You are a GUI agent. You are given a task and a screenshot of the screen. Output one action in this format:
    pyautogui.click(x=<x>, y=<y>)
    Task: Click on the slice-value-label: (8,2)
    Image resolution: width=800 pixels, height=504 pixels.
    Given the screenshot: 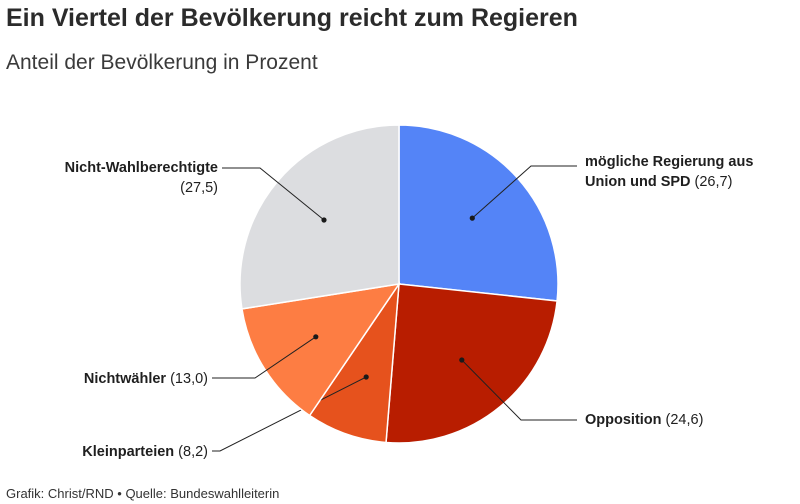 What is the action you would take?
    pyautogui.click(x=191, y=452)
    